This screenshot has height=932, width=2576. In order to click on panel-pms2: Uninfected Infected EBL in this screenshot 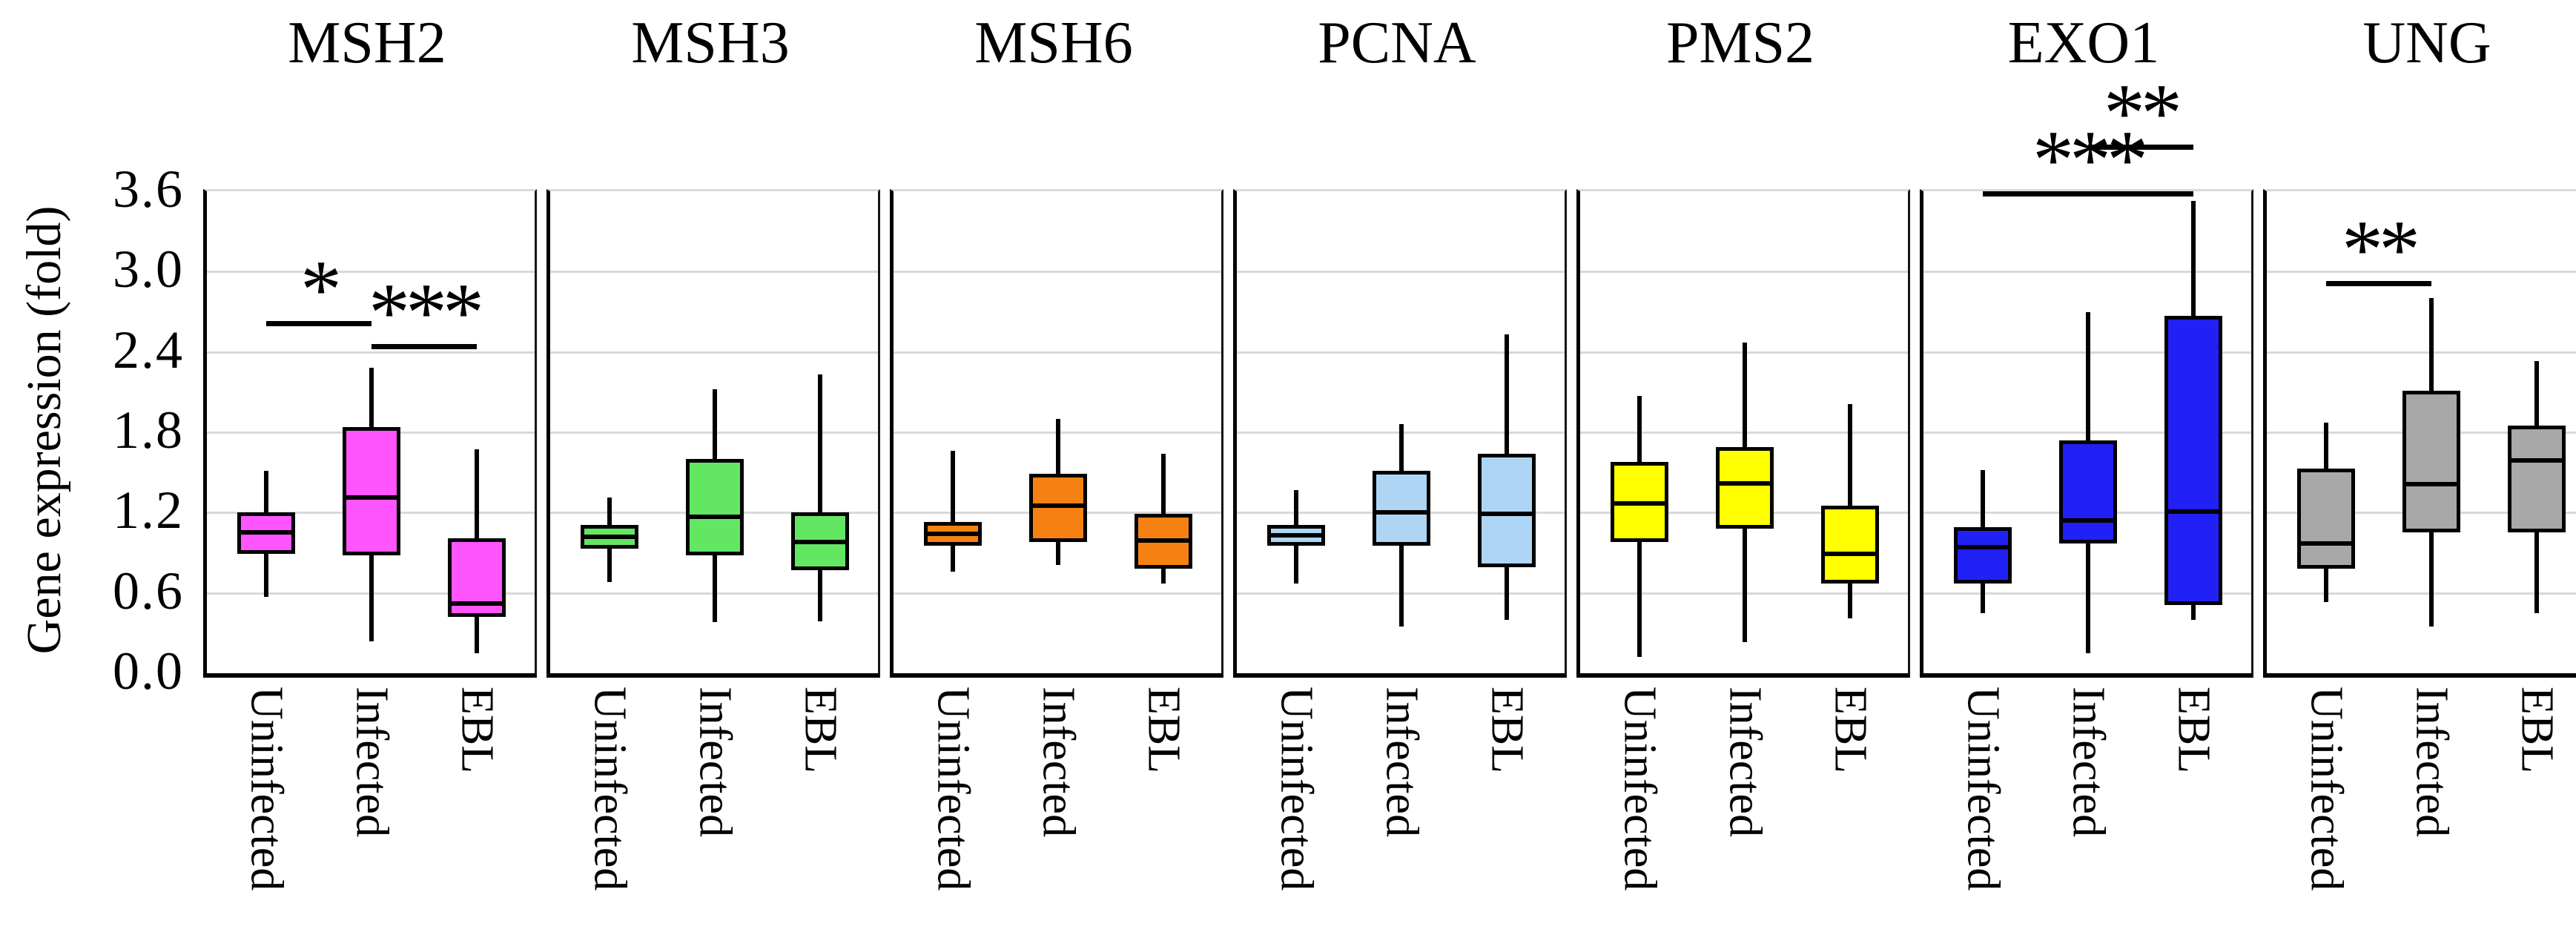, I will do `click(1743, 539)`.